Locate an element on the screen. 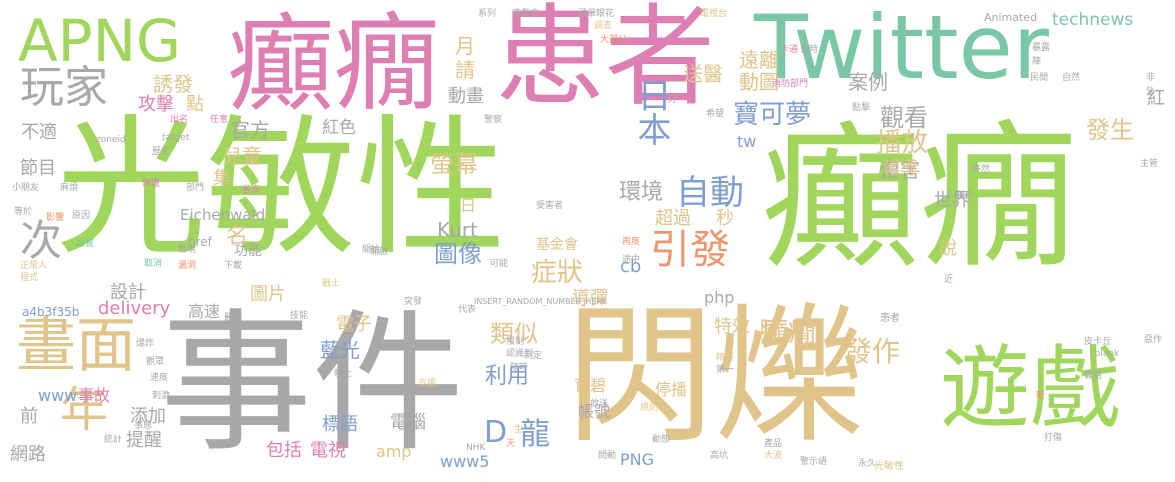 The width and height of the screenshot is (1175, 482). word-cloud-word: 基金會 is located at coordinates (557, 245).